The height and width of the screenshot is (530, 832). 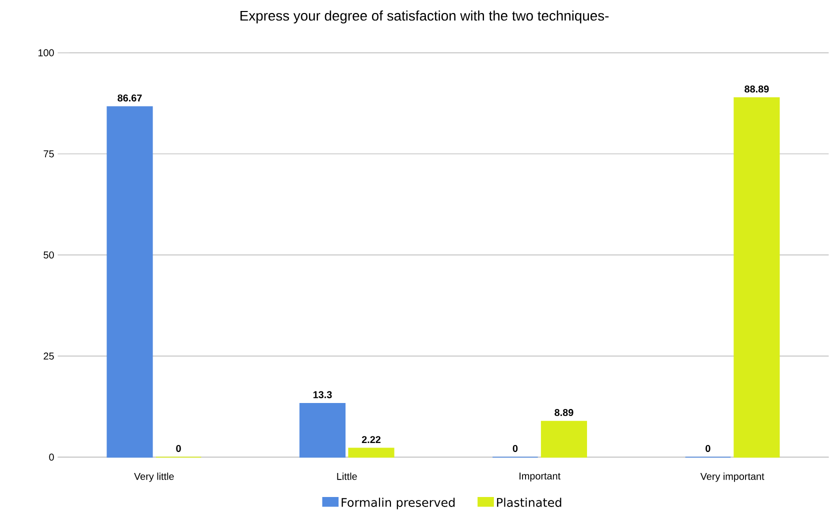 I want to click on y-tick-label: 0, so click(x=51, y=457).